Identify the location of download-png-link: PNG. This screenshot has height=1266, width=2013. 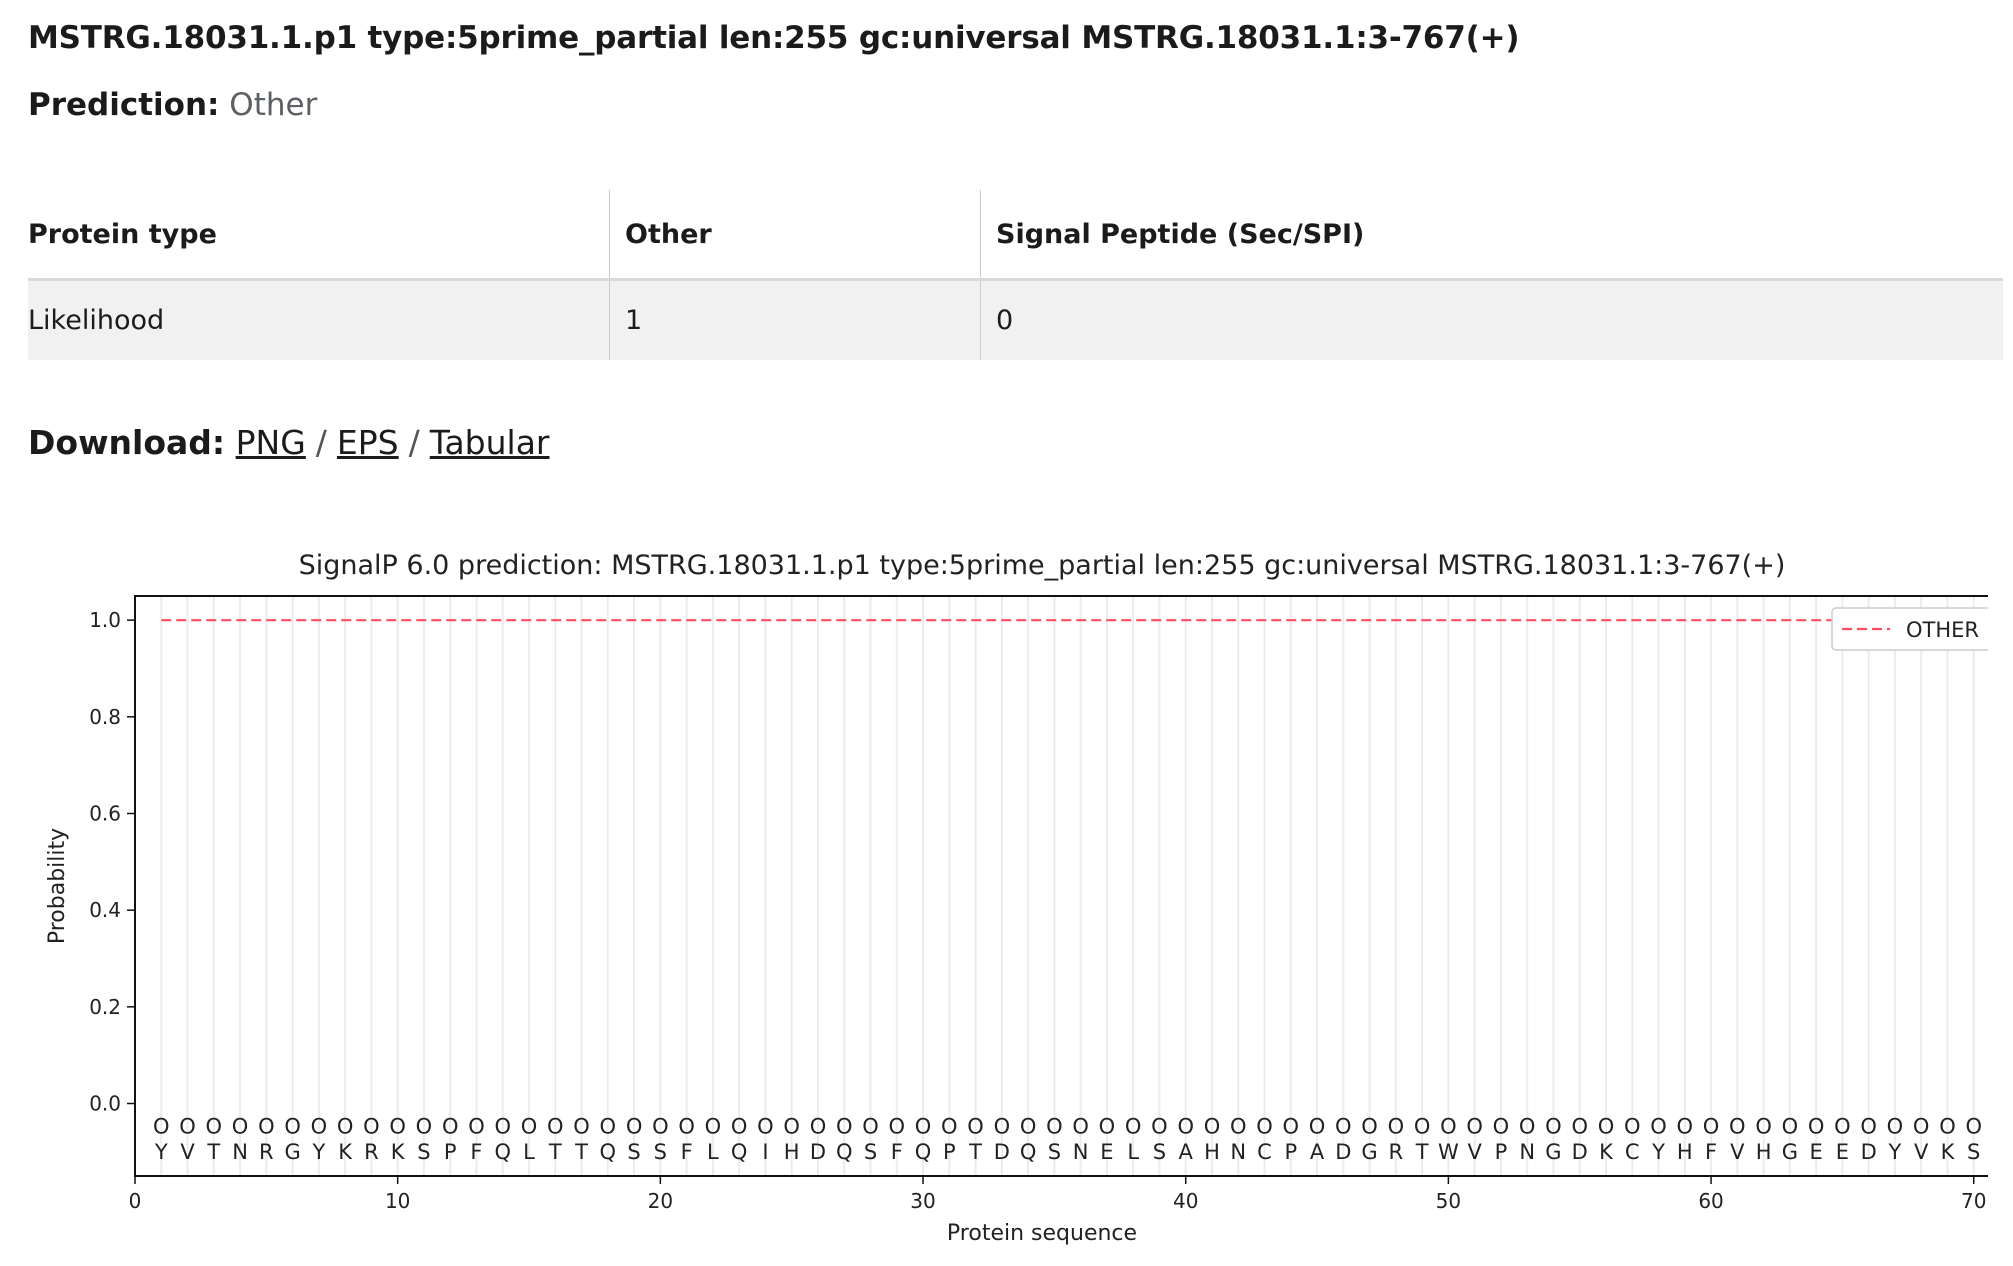
(270, 442).